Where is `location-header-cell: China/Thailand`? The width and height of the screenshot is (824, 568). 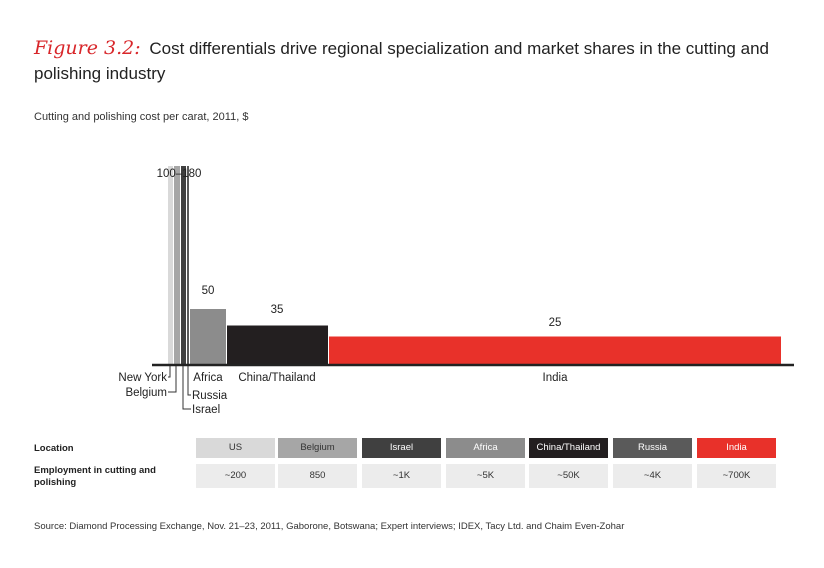
location-header-cell: China/Thailand is located at coordinates (568, 448).